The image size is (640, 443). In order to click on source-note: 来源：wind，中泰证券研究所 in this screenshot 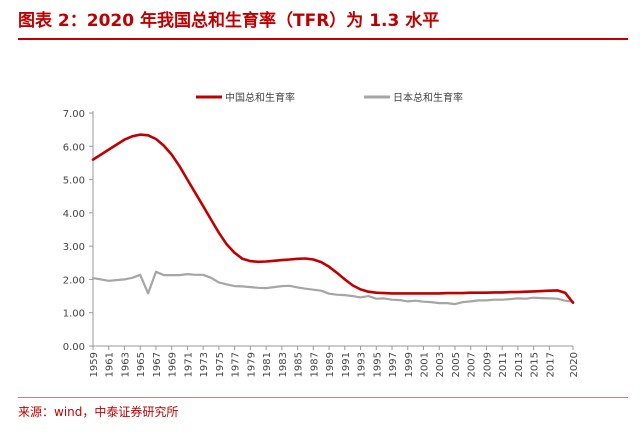, I will do `click(98, 412)`.